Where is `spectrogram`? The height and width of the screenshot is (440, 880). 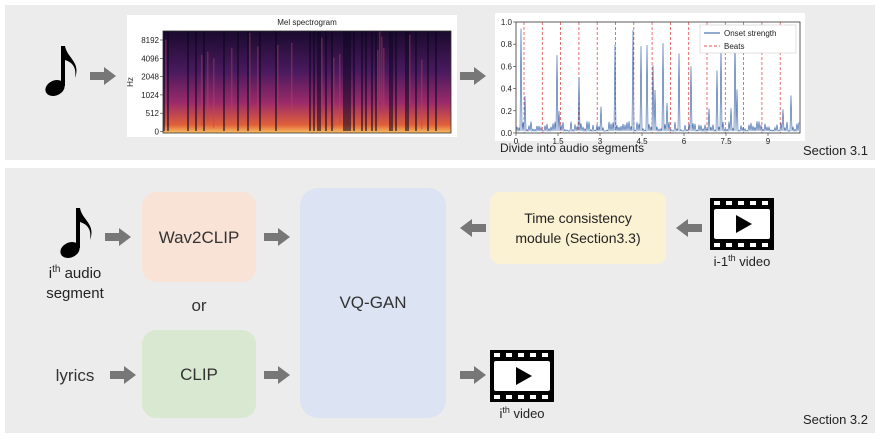 spectrogram is located at coordinates (307, 82).